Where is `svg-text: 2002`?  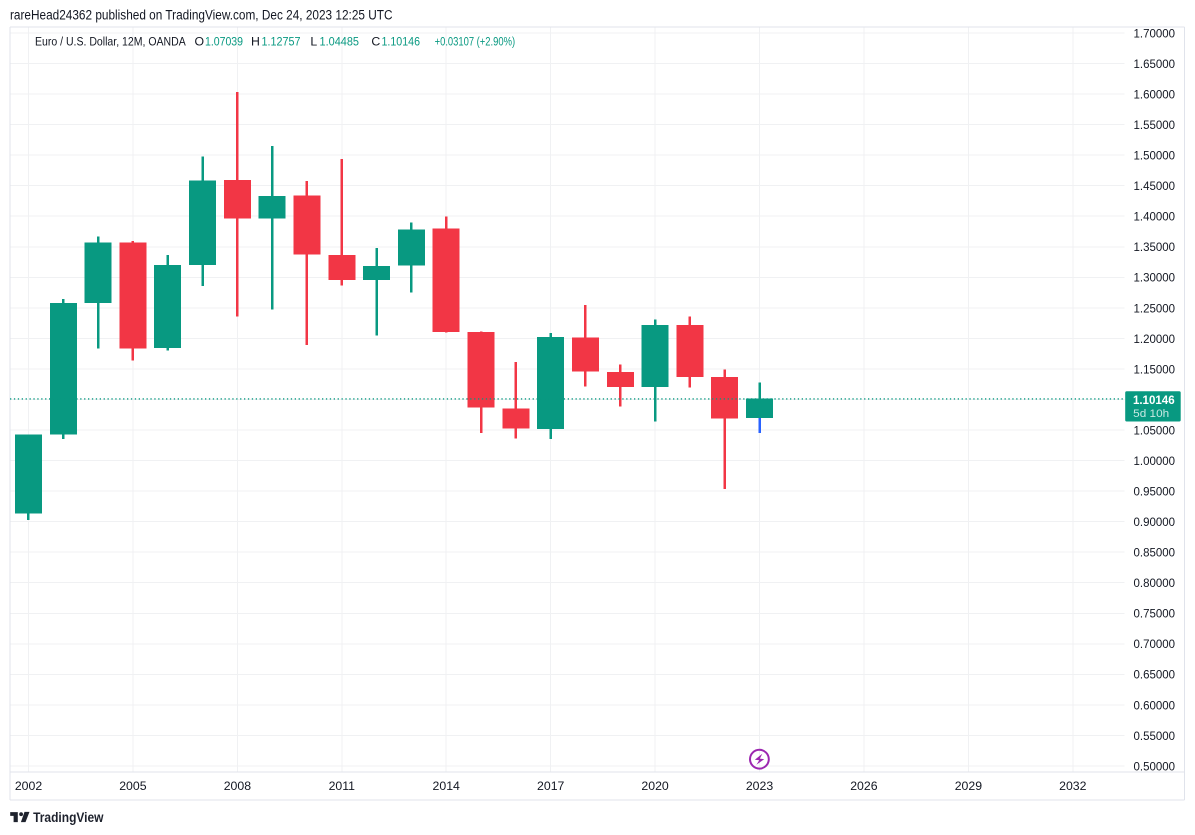
svg-text: 2002 is located at coordinates (29, 786).